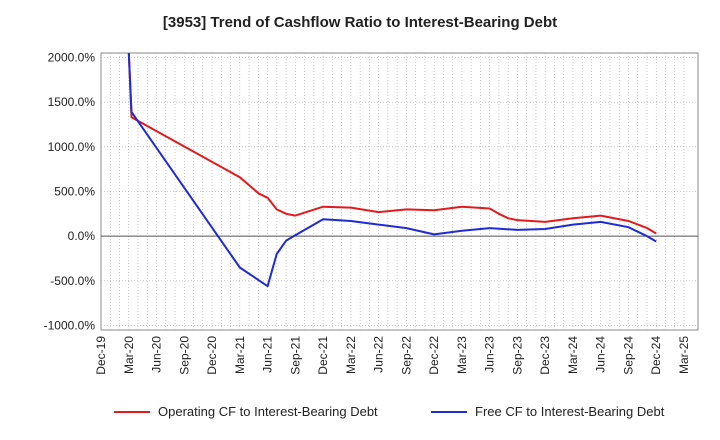 The height and width of the screenshot is (440, 720). I want to click on x-tick-label: Mar-21, so click(240, 355).